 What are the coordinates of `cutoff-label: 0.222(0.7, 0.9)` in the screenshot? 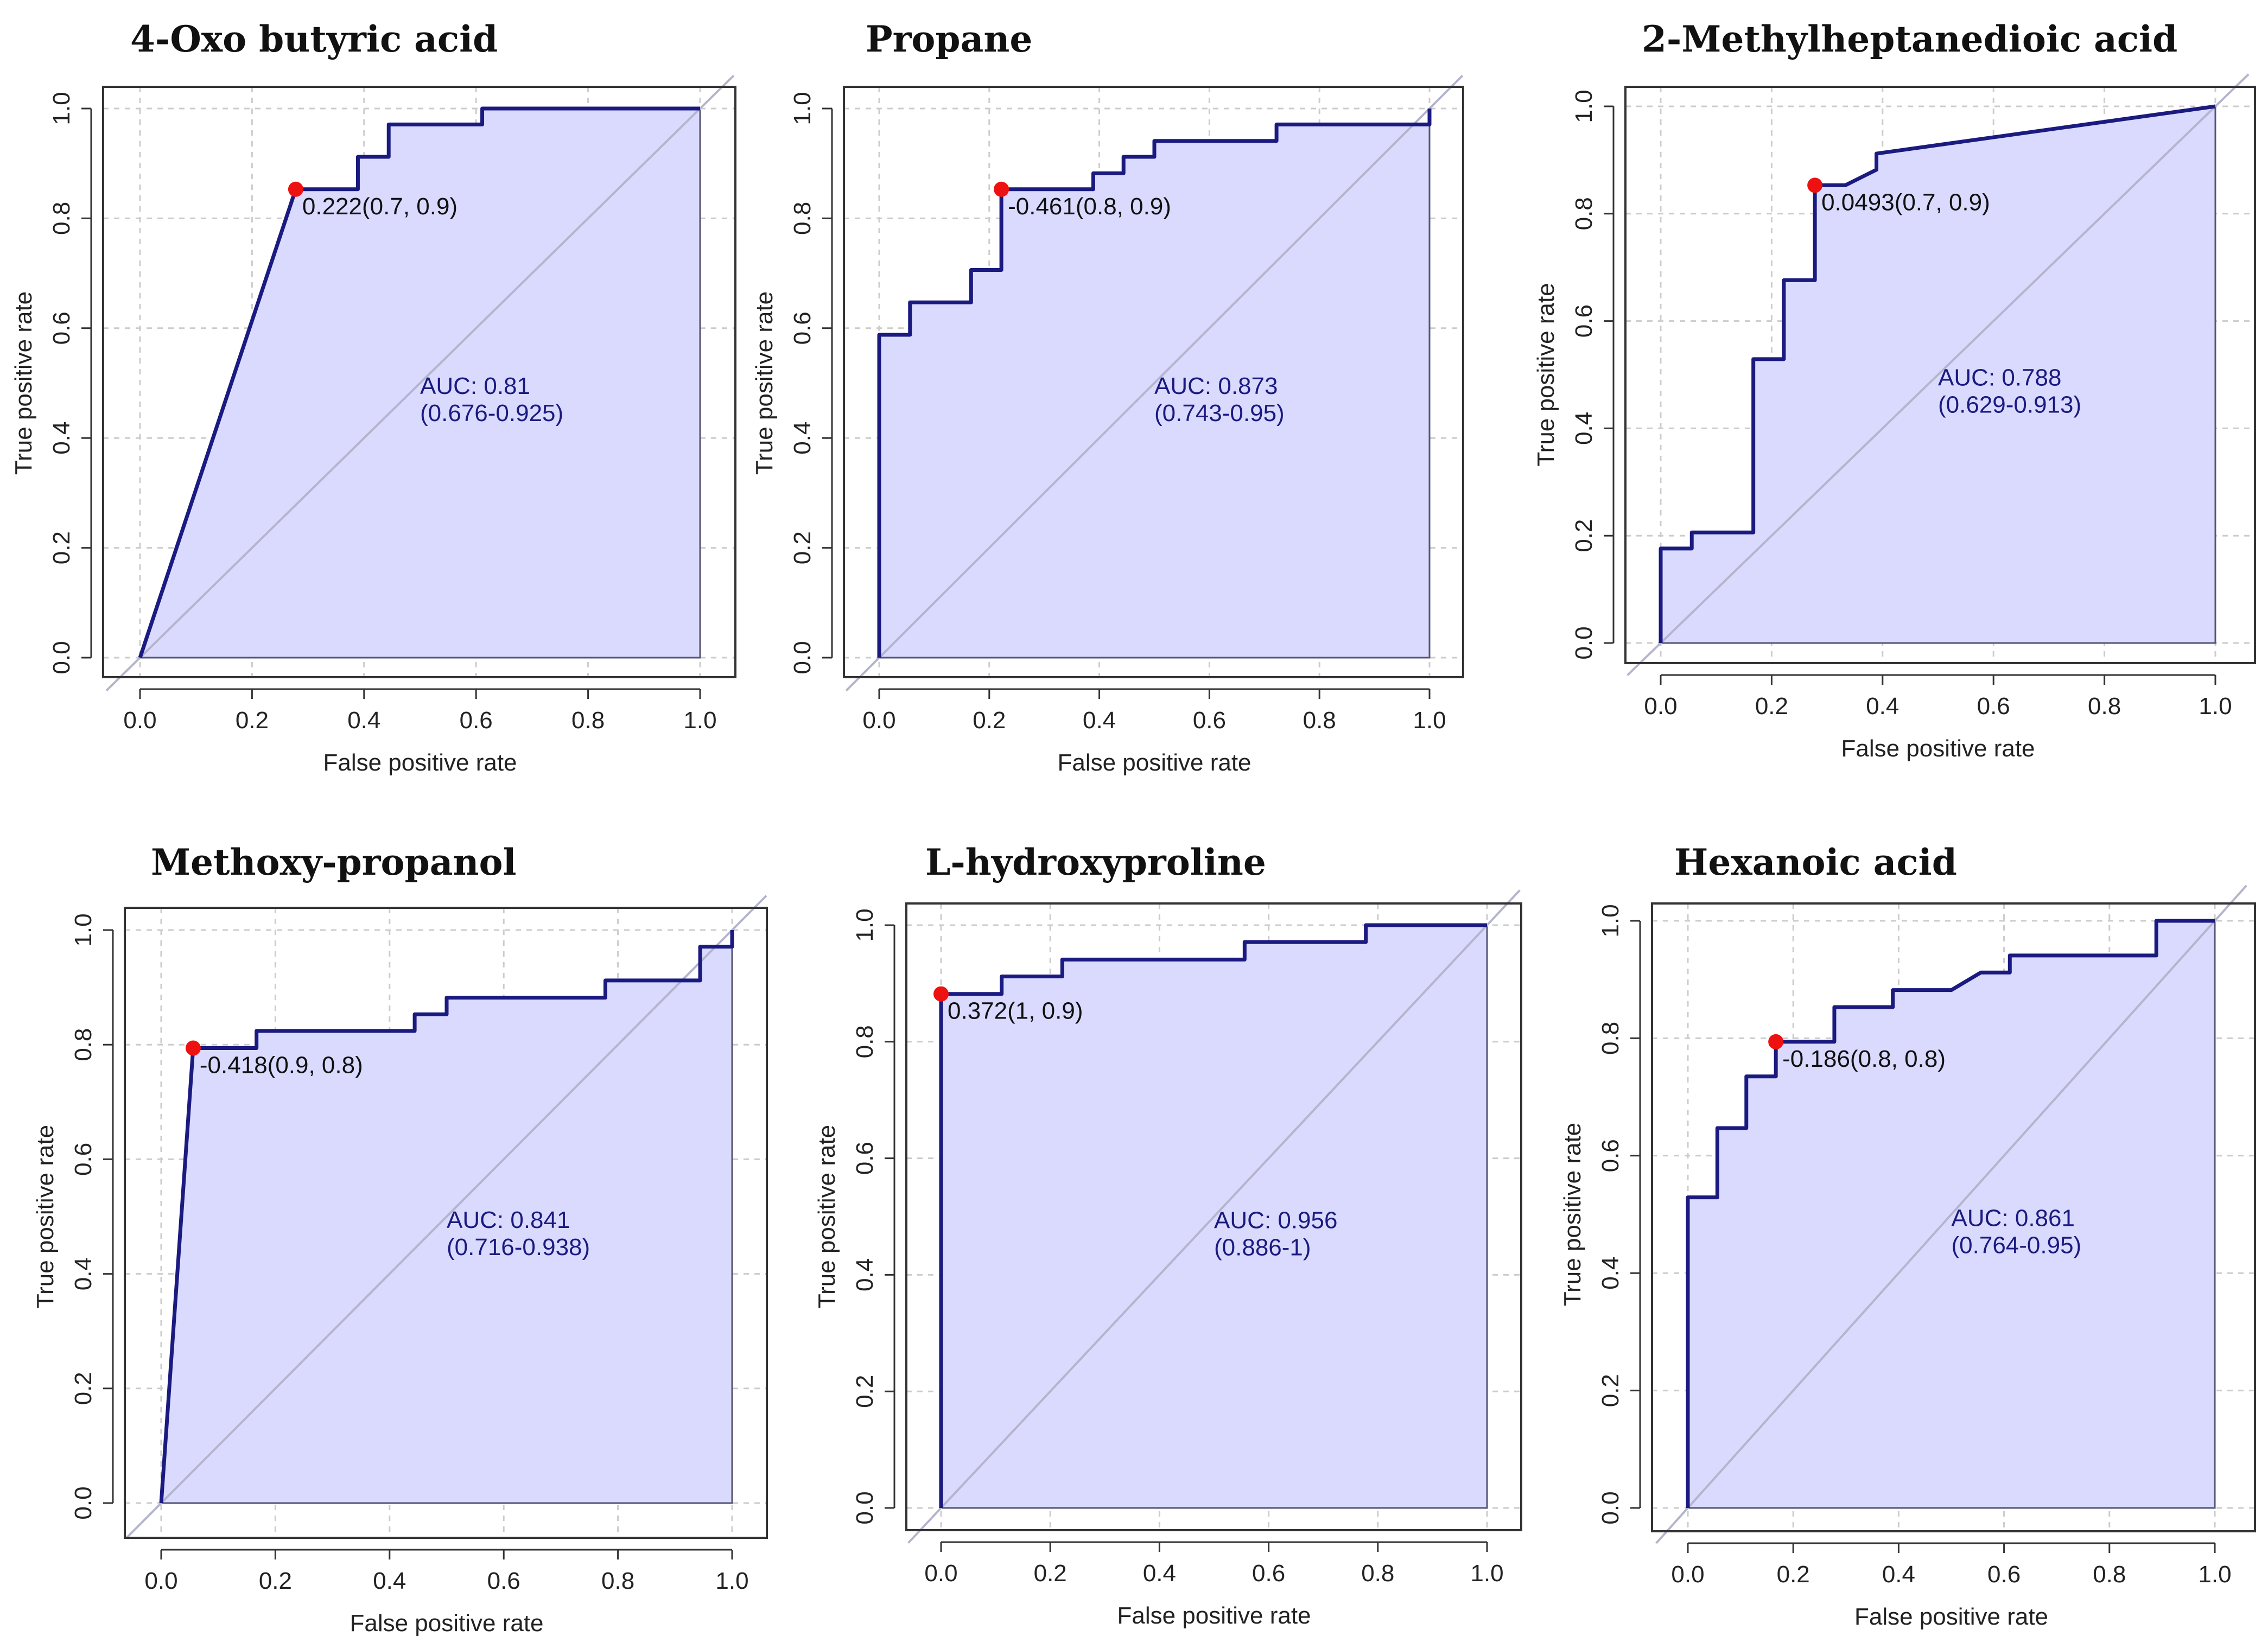 It's located at (380, 206).